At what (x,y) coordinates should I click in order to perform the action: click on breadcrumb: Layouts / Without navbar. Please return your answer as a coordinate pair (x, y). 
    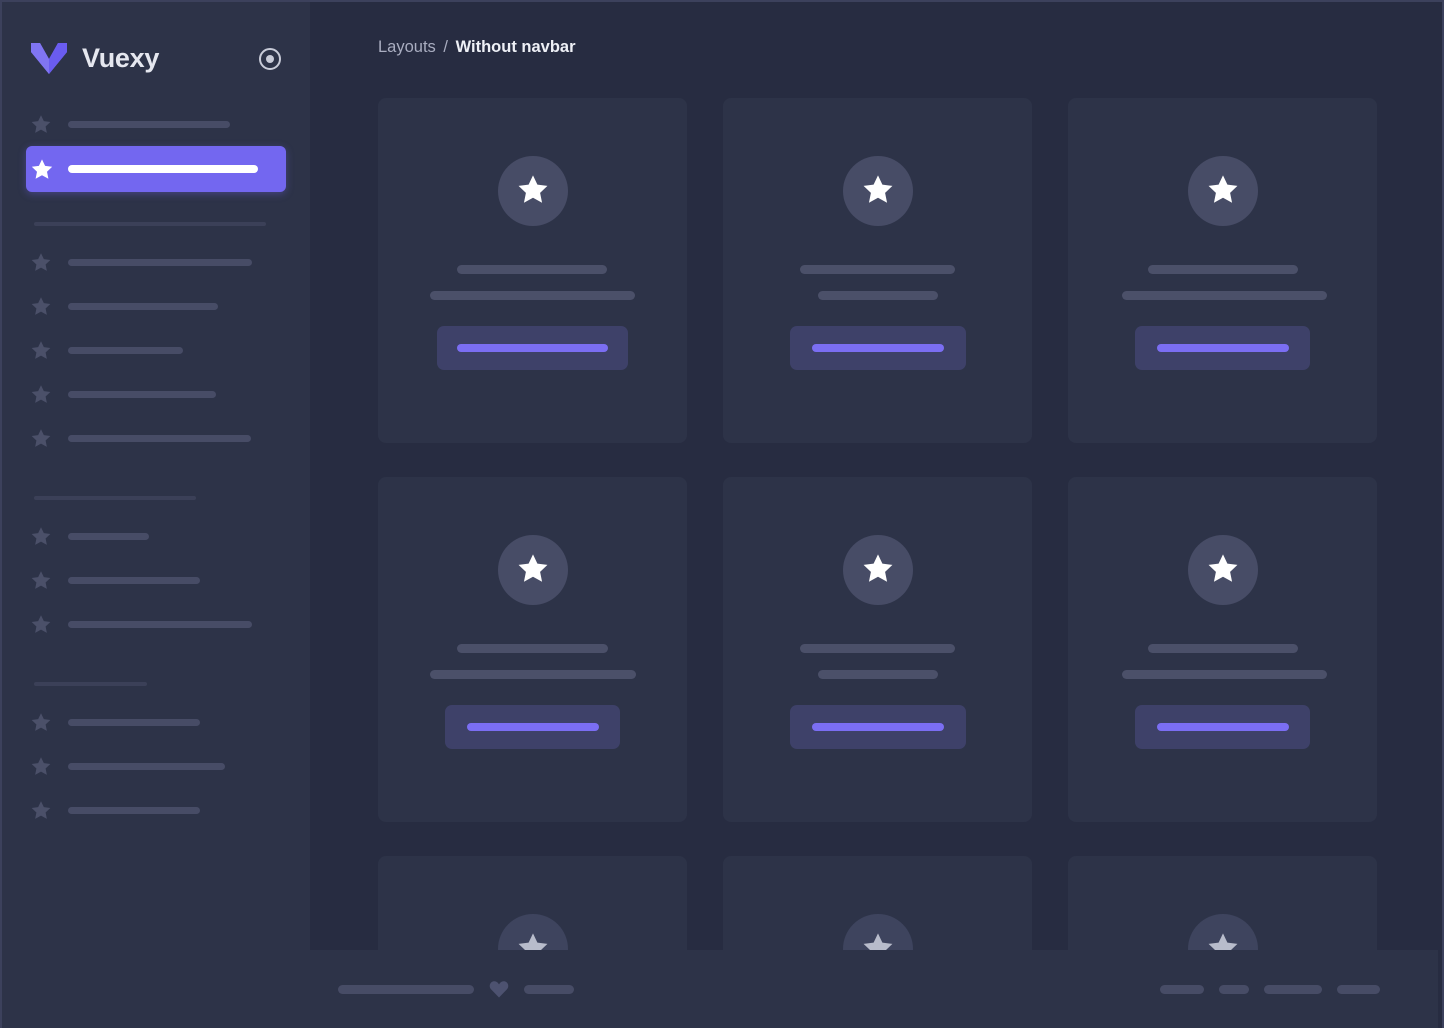
    Looking at the image, I should click on (477, 47).